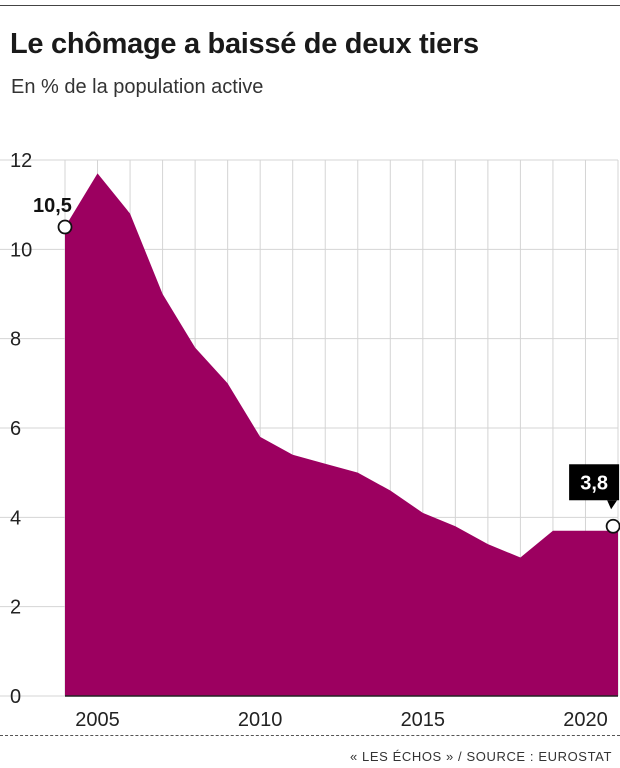  Describe the element at coordinates (612, 505) in the screenshot. I see `annotation-pointer` at that location.